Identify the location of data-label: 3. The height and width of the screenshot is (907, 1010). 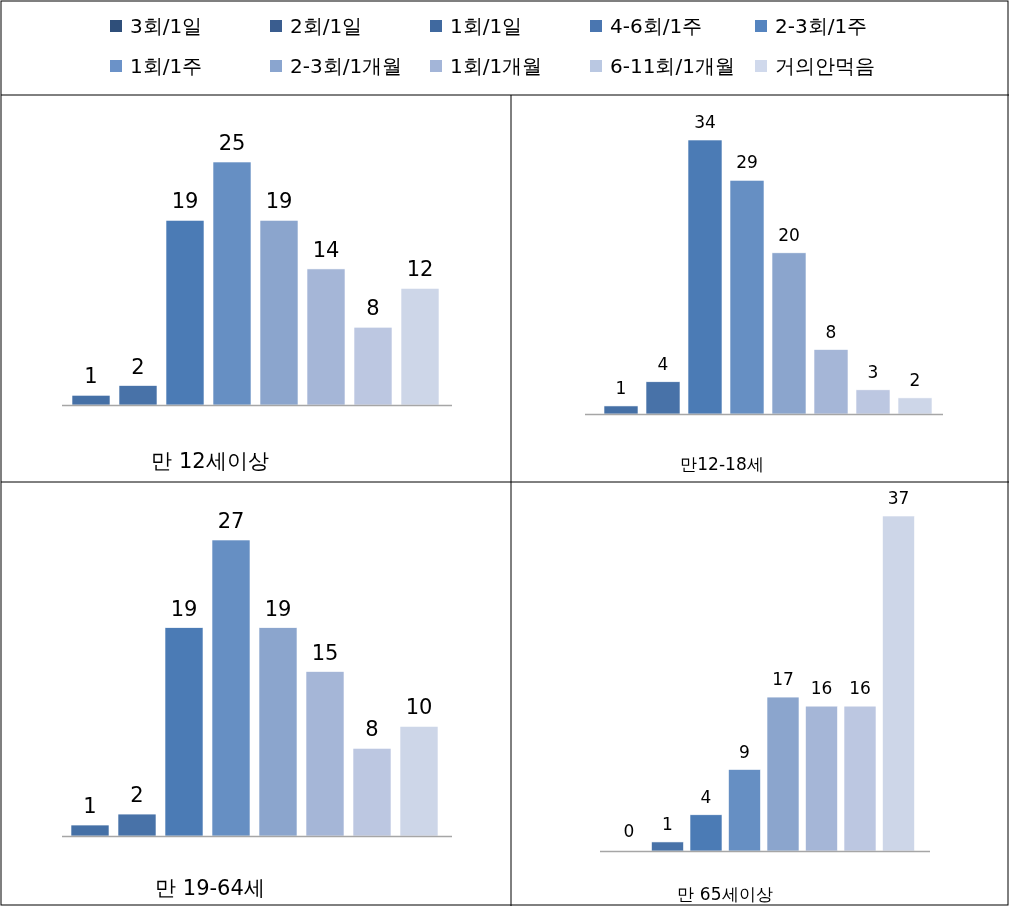
(873, 371).